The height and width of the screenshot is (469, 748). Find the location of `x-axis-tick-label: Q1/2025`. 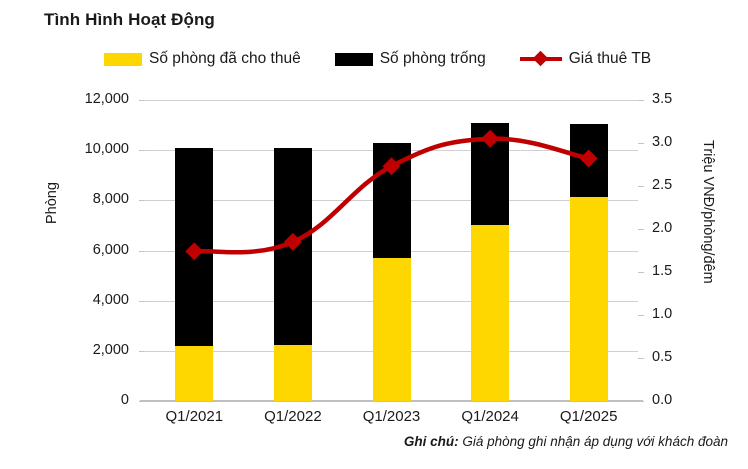

x-axis-tick-label: Q1/2025 is located at coordinates (588, 416).